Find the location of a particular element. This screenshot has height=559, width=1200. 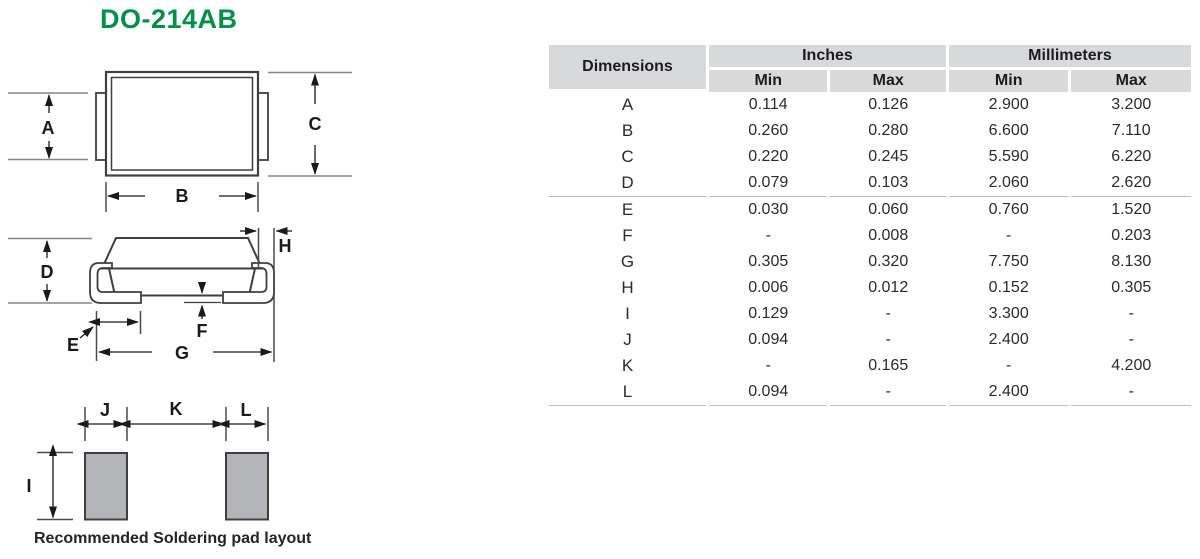

col-header-dimensions: Dimensions is located at coordinates (627, 68).